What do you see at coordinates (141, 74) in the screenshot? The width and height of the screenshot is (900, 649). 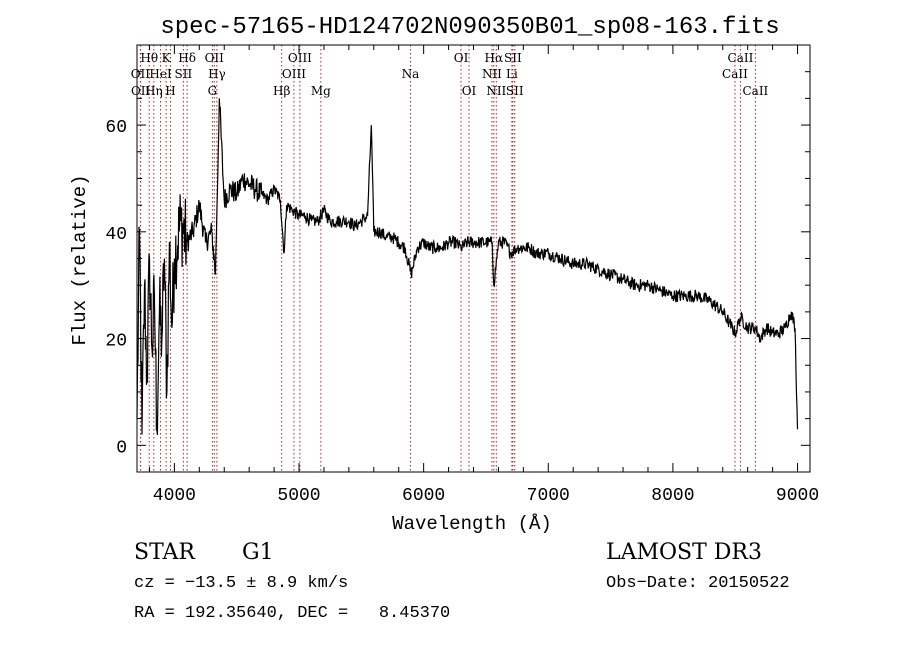 I see `line-label-1: OII` at bounding box center [141, 74].